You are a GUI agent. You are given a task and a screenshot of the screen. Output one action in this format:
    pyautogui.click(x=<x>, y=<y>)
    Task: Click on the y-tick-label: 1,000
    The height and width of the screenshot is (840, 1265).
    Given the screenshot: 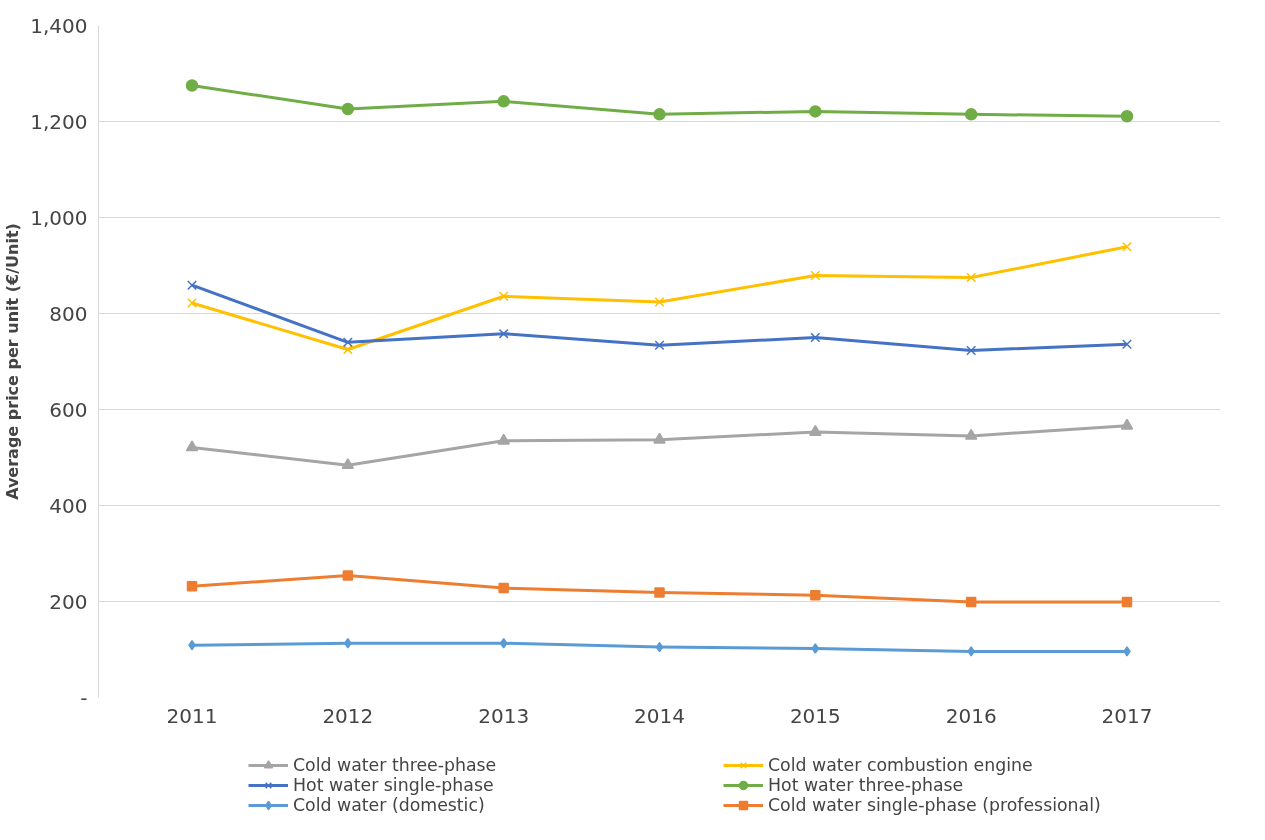 What is the action you would take?
    pyautogui.click(x=59, y=217)
    